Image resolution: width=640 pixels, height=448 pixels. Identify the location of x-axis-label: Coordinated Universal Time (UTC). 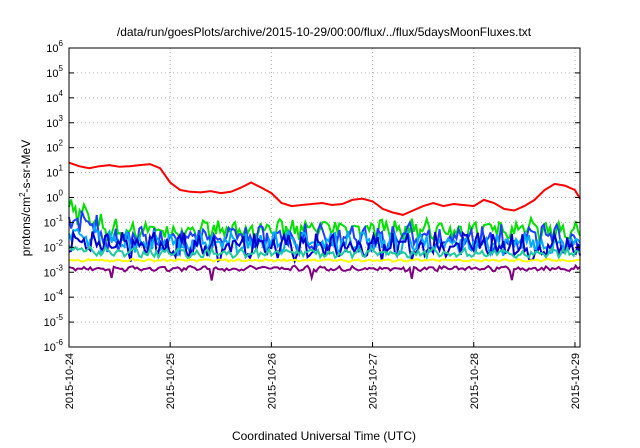
(324, 436).